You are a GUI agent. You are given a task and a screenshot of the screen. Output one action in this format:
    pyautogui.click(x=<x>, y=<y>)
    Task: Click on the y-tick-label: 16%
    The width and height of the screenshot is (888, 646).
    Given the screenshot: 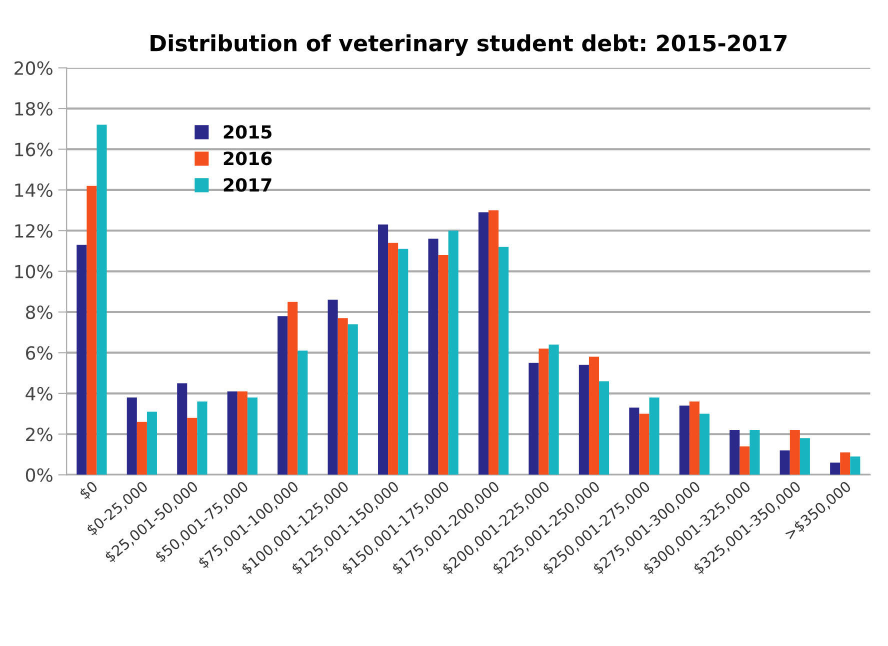 What is the action you would take?
    pyautogui.click(x=33, y=149)
    